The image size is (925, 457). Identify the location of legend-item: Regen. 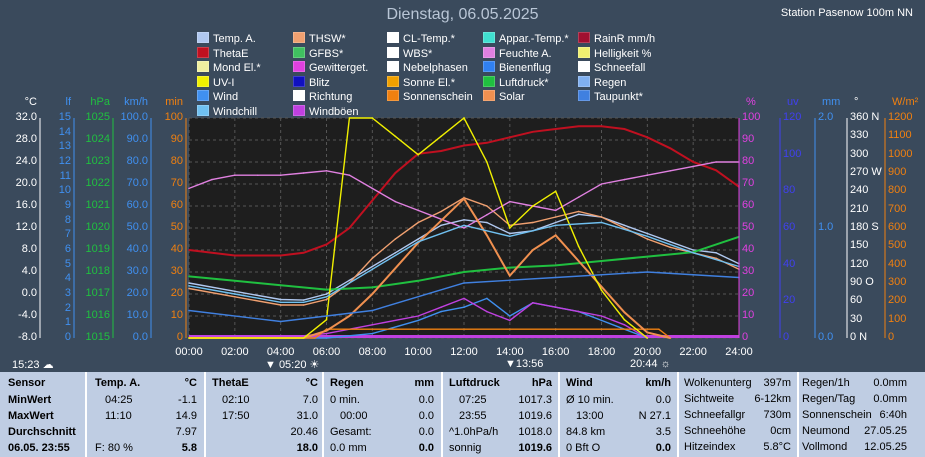
(602, 82).